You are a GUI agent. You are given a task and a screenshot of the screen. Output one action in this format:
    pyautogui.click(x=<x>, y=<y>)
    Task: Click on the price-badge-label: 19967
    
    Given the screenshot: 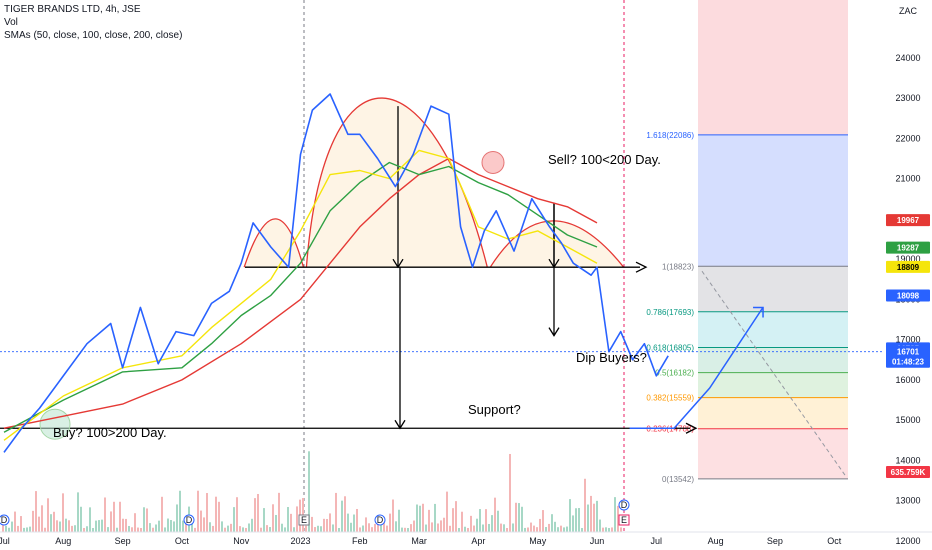 What is the action you would take?
    pyautogui.click(x=908, y=220)
    